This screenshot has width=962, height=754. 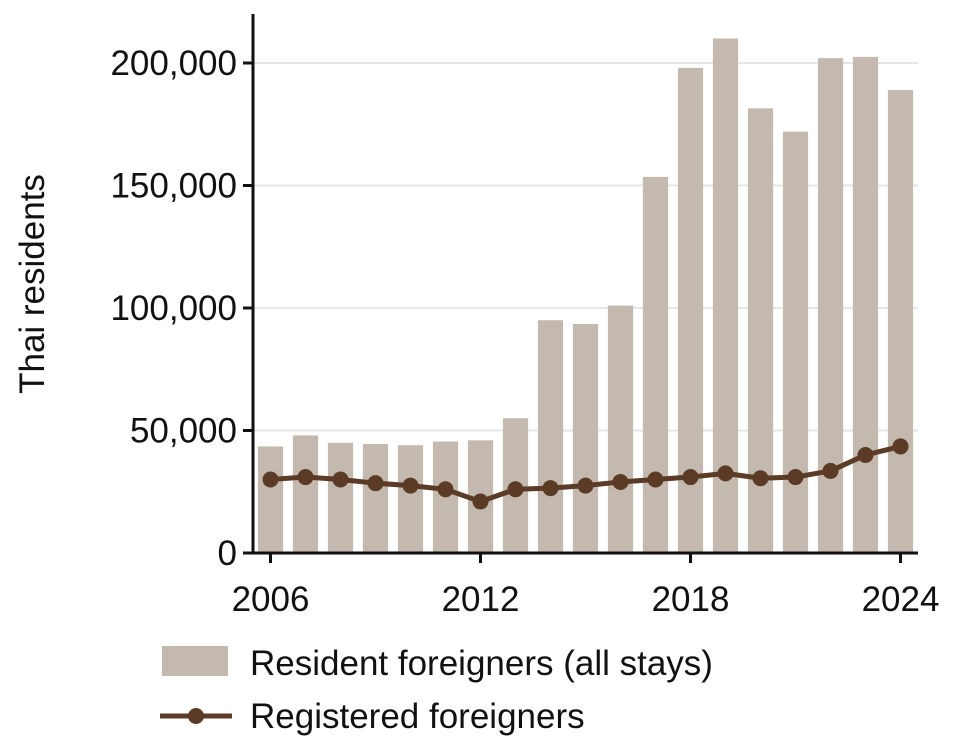 I want to click on y-axis-ticks: 0 50,000 100,000 150,000 200,000, so click(x=181, y=308).